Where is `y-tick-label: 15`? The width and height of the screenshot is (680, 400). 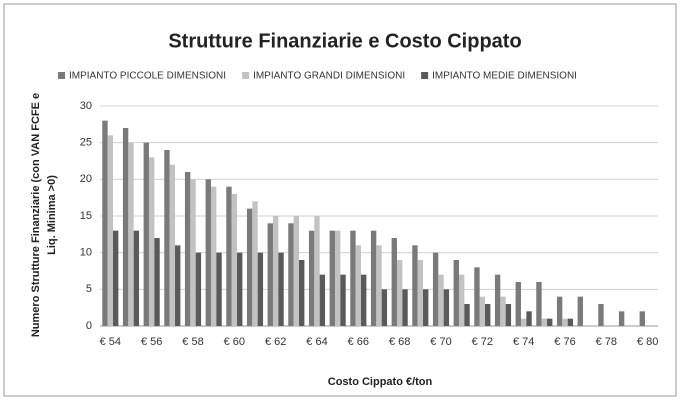 y-tick-label: 15 is located at coordinates (86, 216).